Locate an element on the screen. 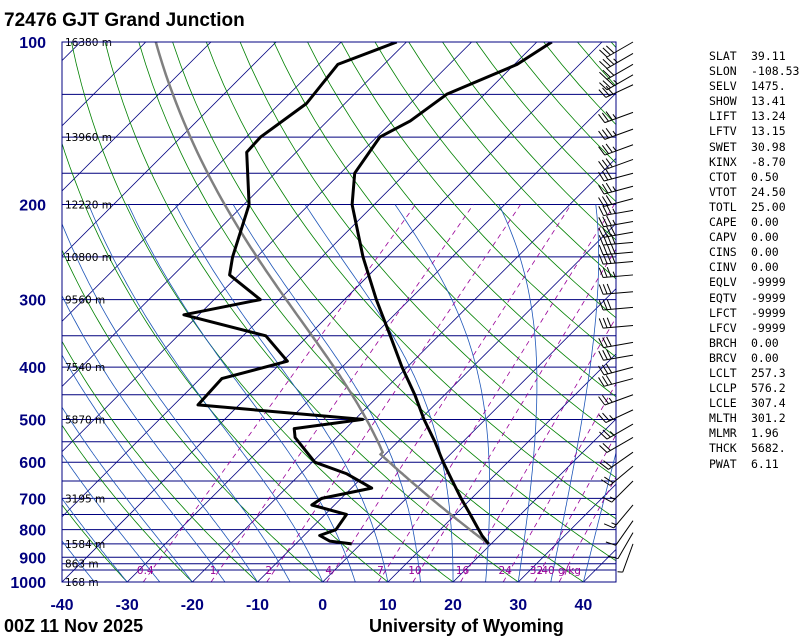 This screenshot has width=800, height=640. index-row: MLTH 301.2 is located at coordinates (754, 418).